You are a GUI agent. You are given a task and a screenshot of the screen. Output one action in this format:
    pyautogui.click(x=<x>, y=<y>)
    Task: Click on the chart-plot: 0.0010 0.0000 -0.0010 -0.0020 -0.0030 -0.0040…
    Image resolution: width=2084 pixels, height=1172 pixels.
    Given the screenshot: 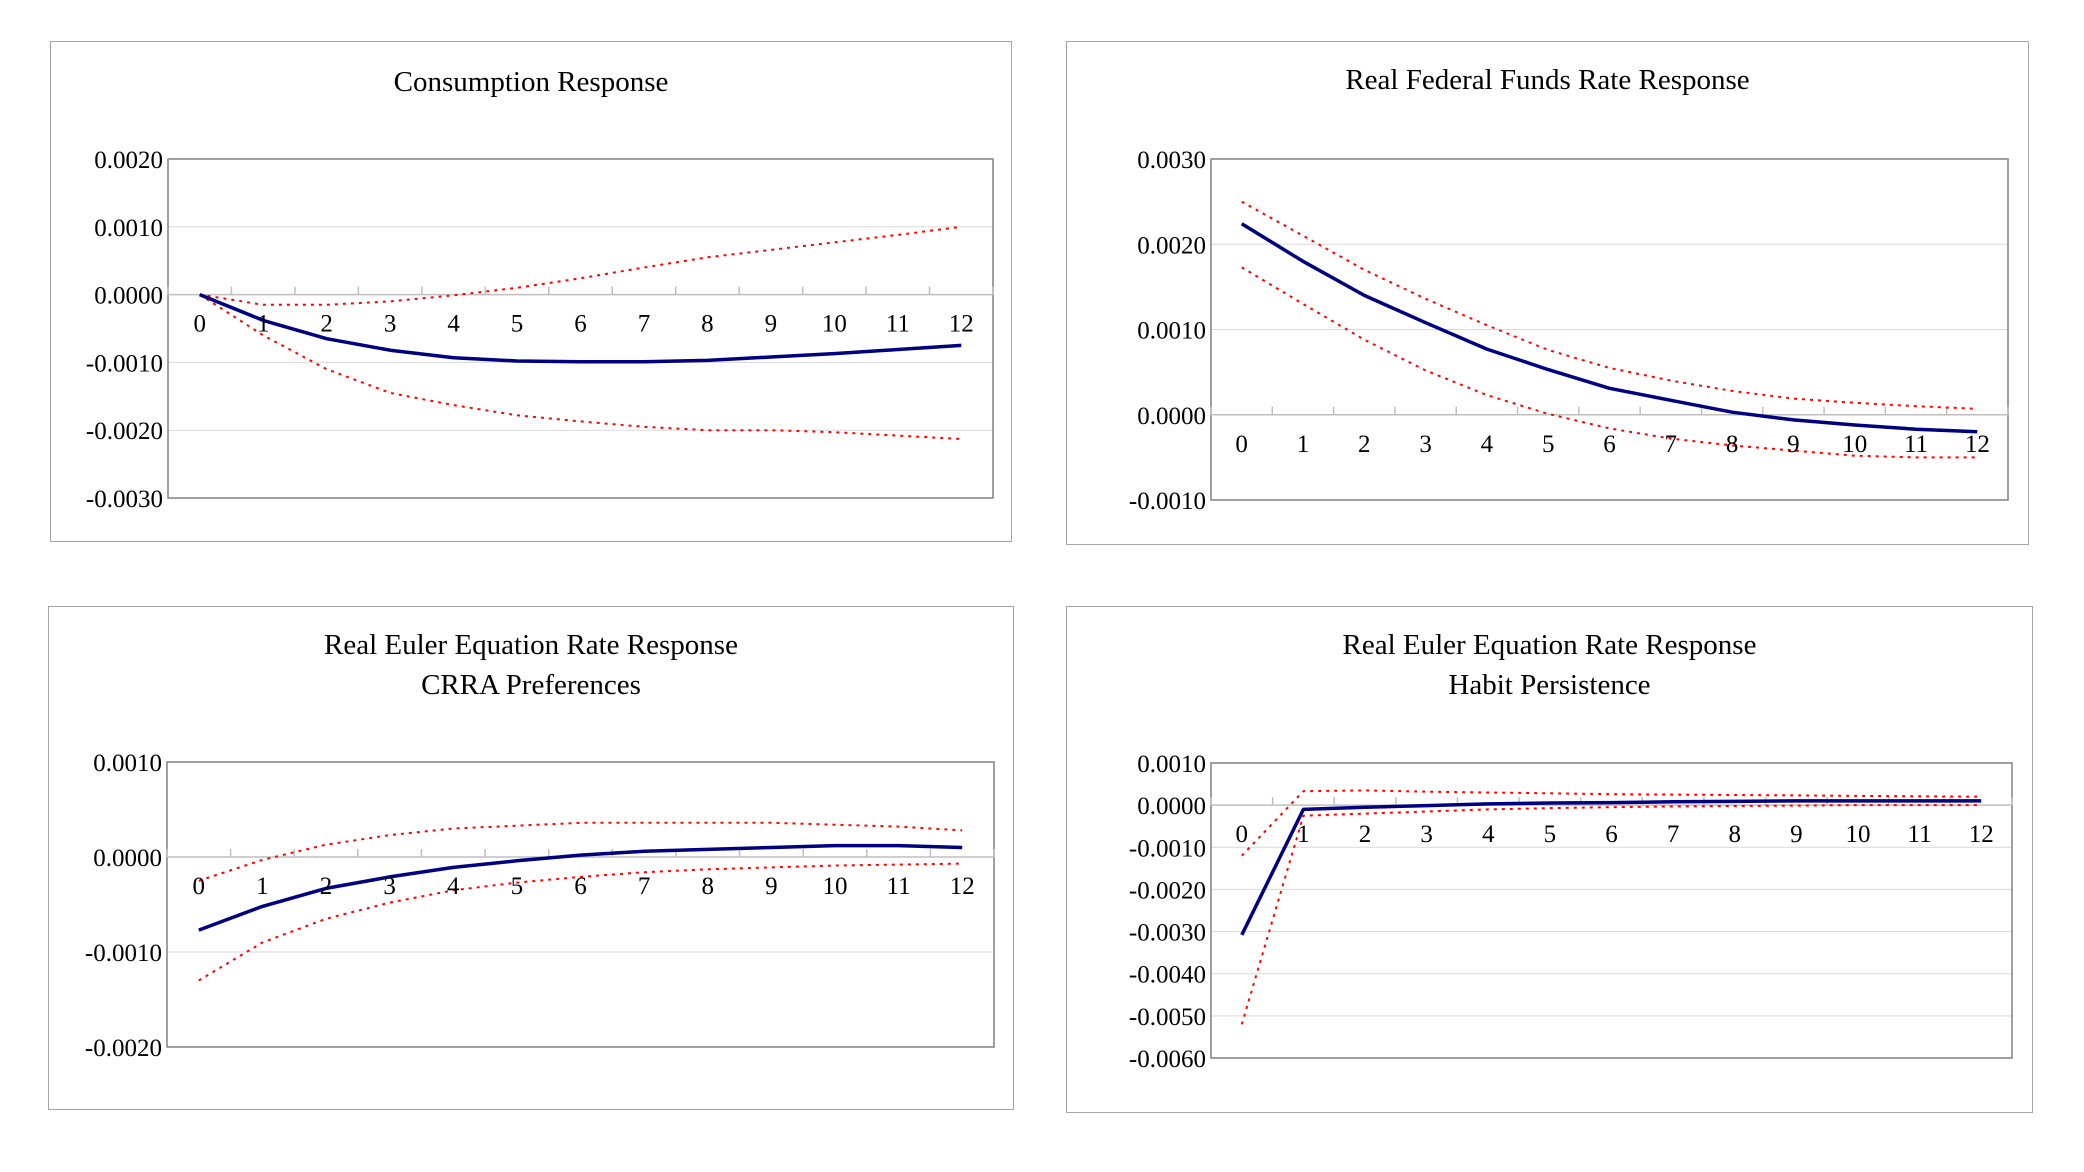 What is the action you would take?
    pyautogui.click(x=1571, y=912)
    